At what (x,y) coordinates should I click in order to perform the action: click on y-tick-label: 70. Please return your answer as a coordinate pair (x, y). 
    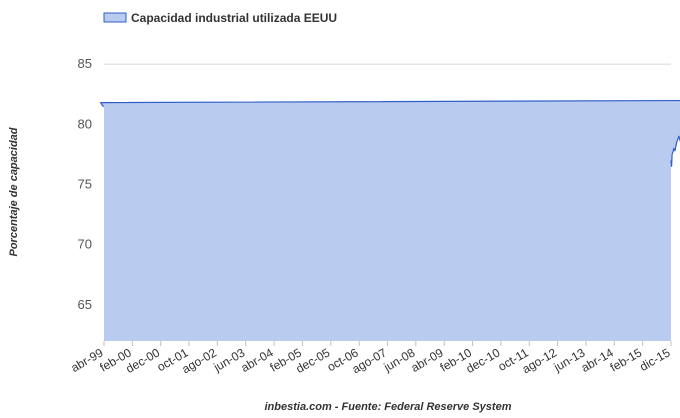
    Looking at the image, I should click on (85, 244).